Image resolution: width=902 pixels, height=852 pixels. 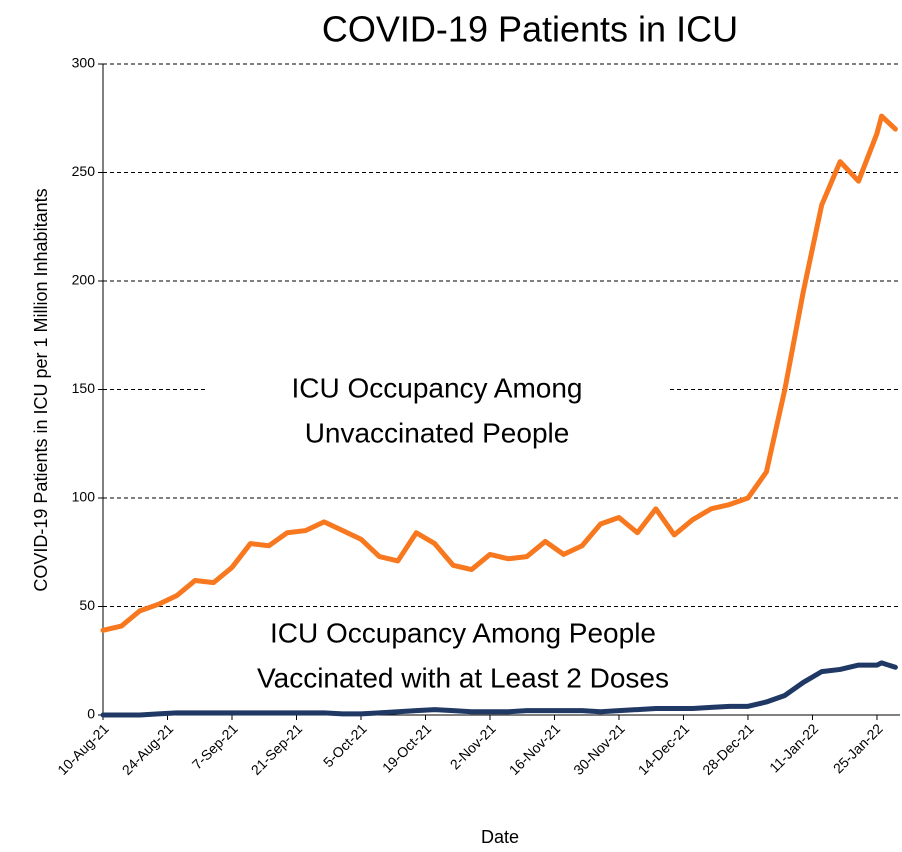 I want to click on annotation: ICU Occupancy Among, so click(x=436, y=387).